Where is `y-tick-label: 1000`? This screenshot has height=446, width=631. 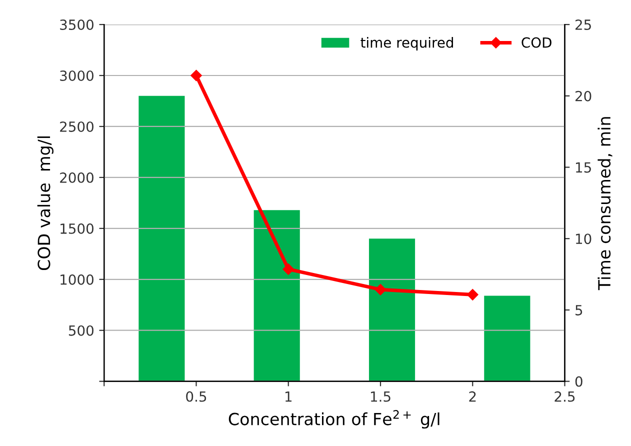 y-tick-label: 1000 is located at coordinates (77, 279).